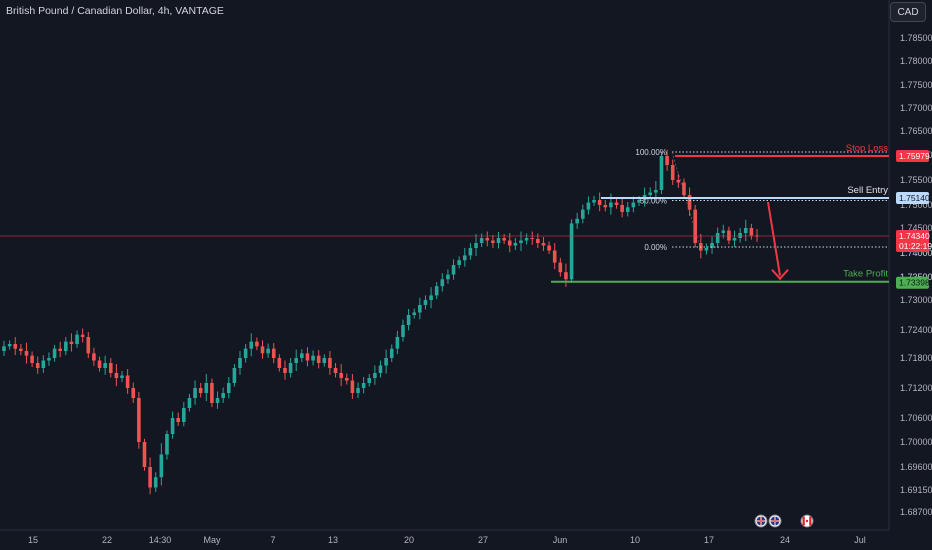  Describe the element at coordinates (916, 330) in the screenshot. I see `y-tick-label: 1.72400` at that location.